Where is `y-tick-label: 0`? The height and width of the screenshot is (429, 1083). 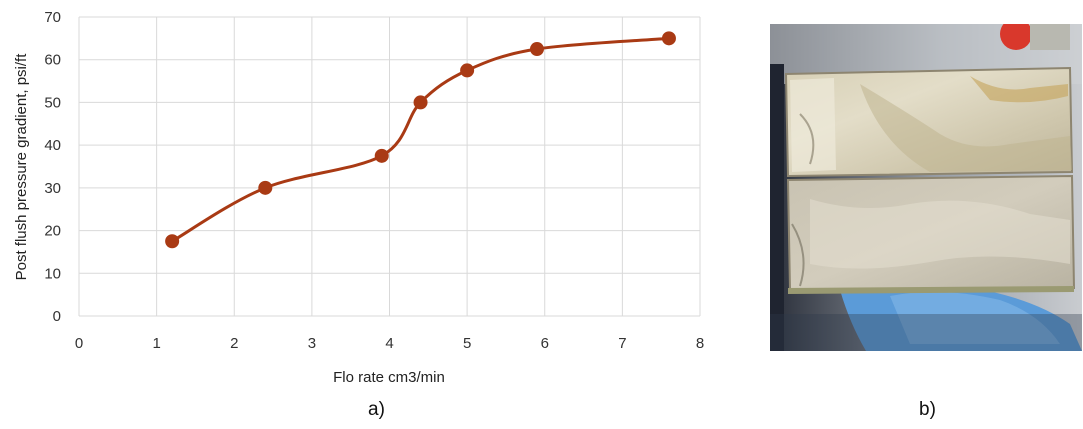 y-tick-label: 0 is located at coordinates (57, 316).